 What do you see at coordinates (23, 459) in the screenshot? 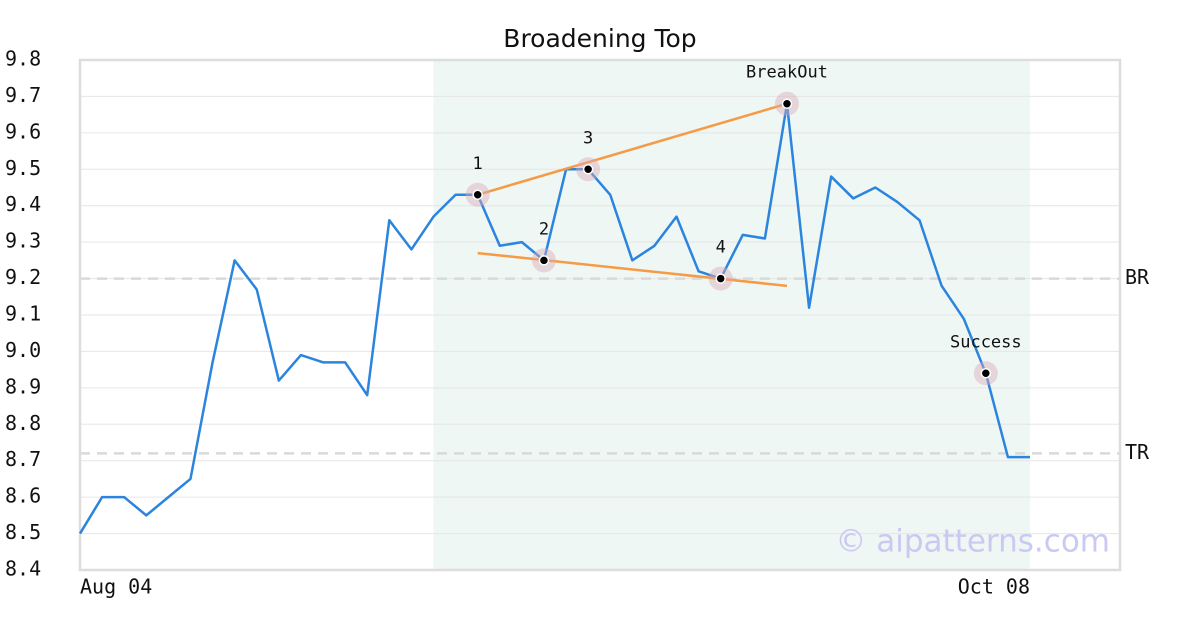
I see `y-tick-label: 8.7` at bounding box center [23, 459].